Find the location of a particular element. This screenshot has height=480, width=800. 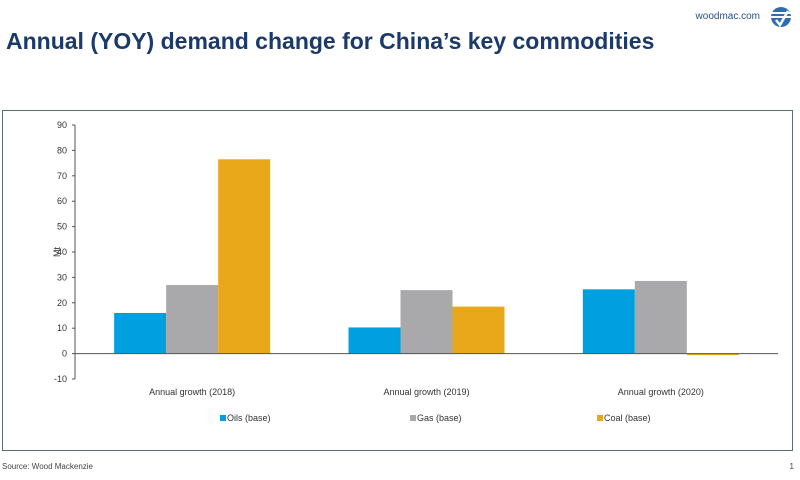

y-tick-label: 80 is located at coordinates (62, 150).